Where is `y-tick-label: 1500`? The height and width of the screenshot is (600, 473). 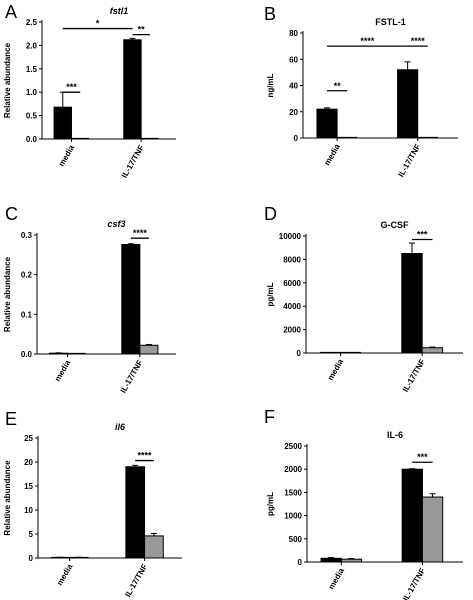 y-tick-label: 1500 is located at coordinates (293, 492).